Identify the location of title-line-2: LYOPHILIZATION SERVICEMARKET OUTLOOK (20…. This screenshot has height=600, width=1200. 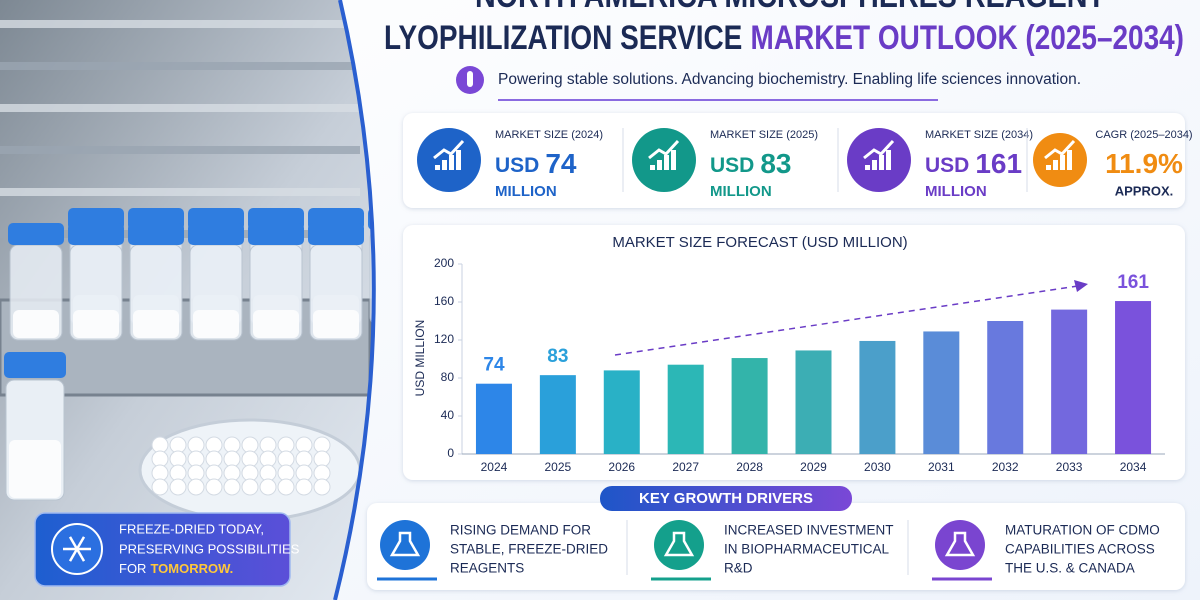
(784, 38).